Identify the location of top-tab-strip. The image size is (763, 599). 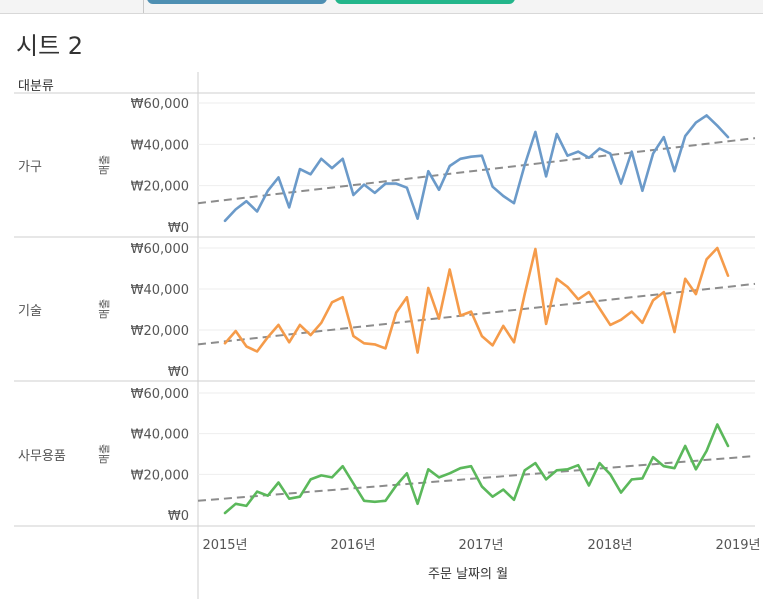
(381, 7).